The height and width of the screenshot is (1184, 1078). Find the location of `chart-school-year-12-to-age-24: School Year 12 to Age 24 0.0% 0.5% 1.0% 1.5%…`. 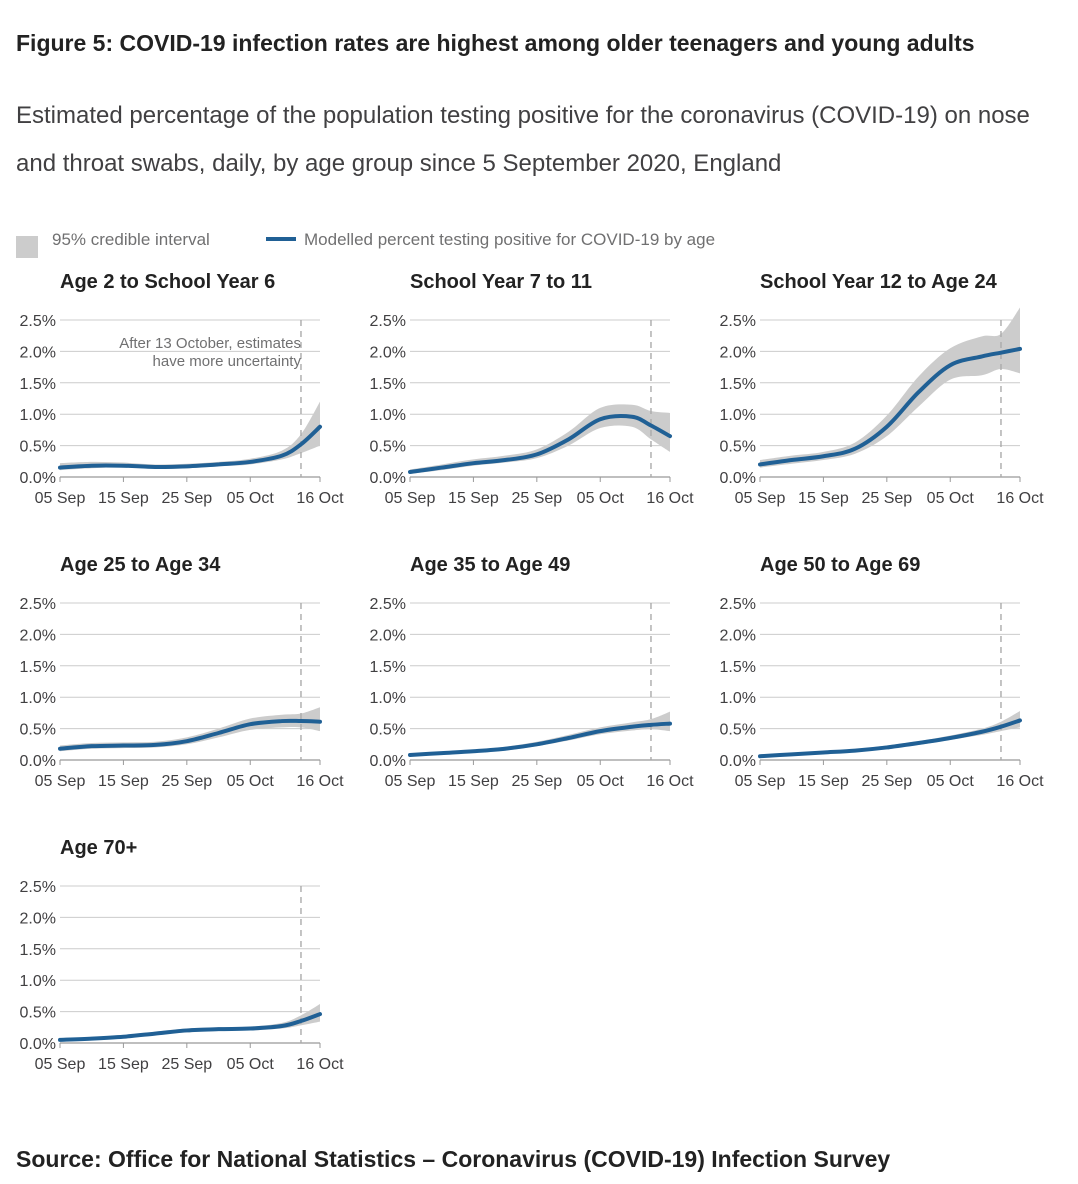

chart-school-year-12-to-age-24: School Year 12 to Age 24 0.0% 0.5% 1.0% 1.5%… is located at coordinates (882, 389).